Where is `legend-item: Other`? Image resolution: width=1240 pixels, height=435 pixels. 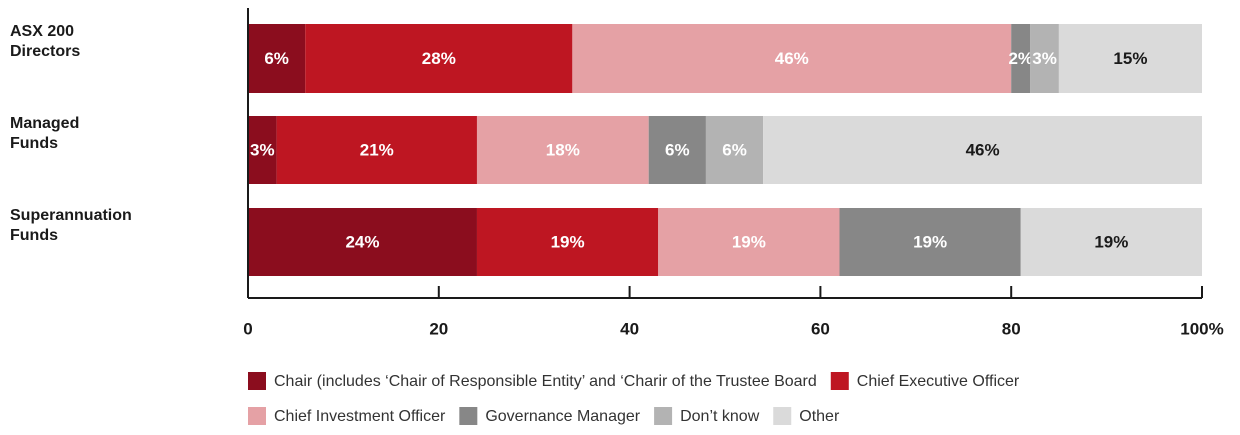
legend-item: Other is located at coordinates (806, 416).